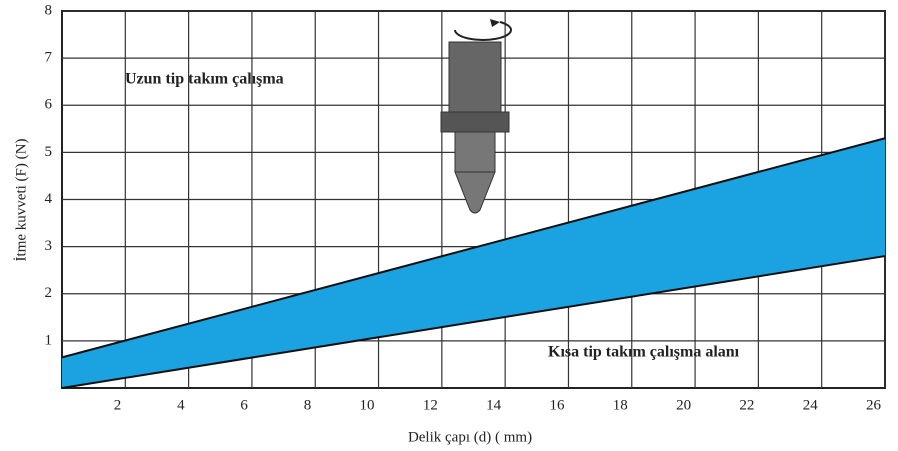  What do you see at coordinates (874, 405) in the screenshot?
I see `x-tick-label: 26` at bounding box center [874, 405].